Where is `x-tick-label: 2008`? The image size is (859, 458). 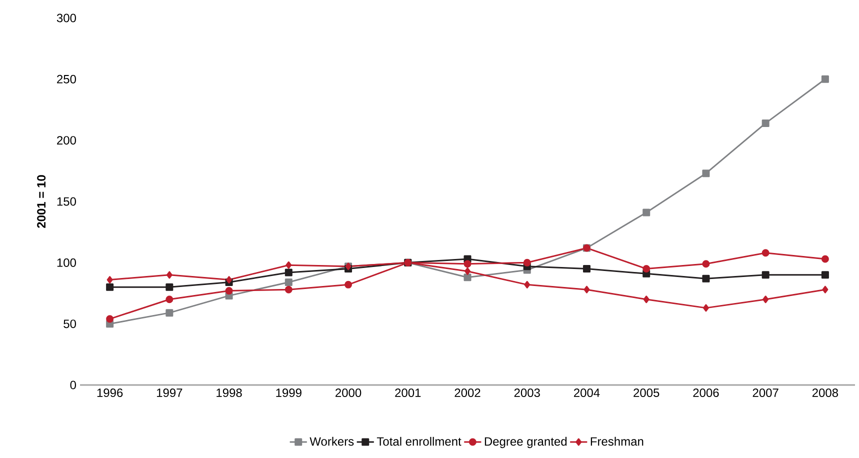
x-tick-label: 2008 is located at coordinates (825, 393).